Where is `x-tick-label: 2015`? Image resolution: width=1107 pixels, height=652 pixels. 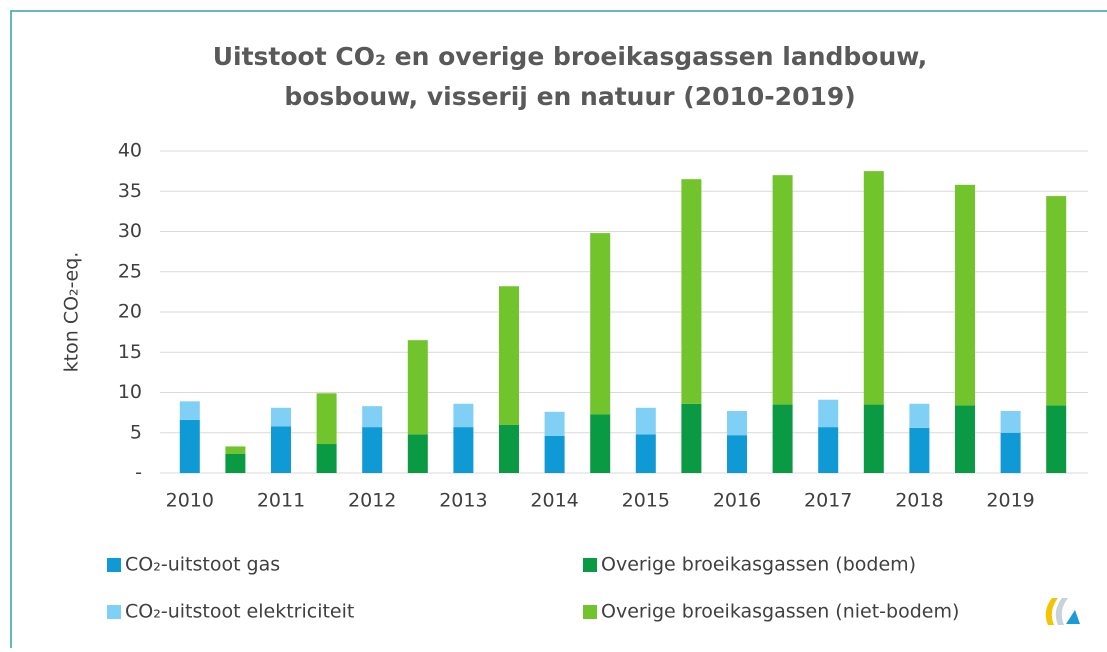
x-tick-label: 2015 is located at coordinates (646, 501).